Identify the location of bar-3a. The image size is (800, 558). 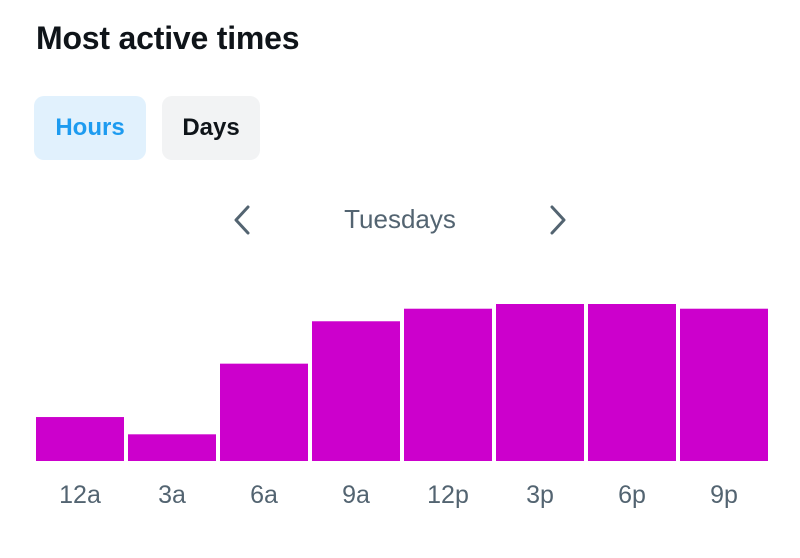
(172, 447).